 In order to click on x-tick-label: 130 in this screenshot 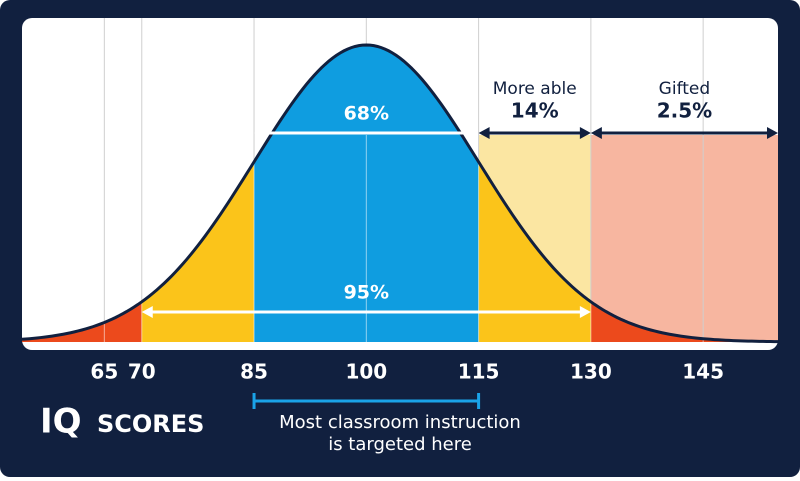, I will do `click(591, 372)`.